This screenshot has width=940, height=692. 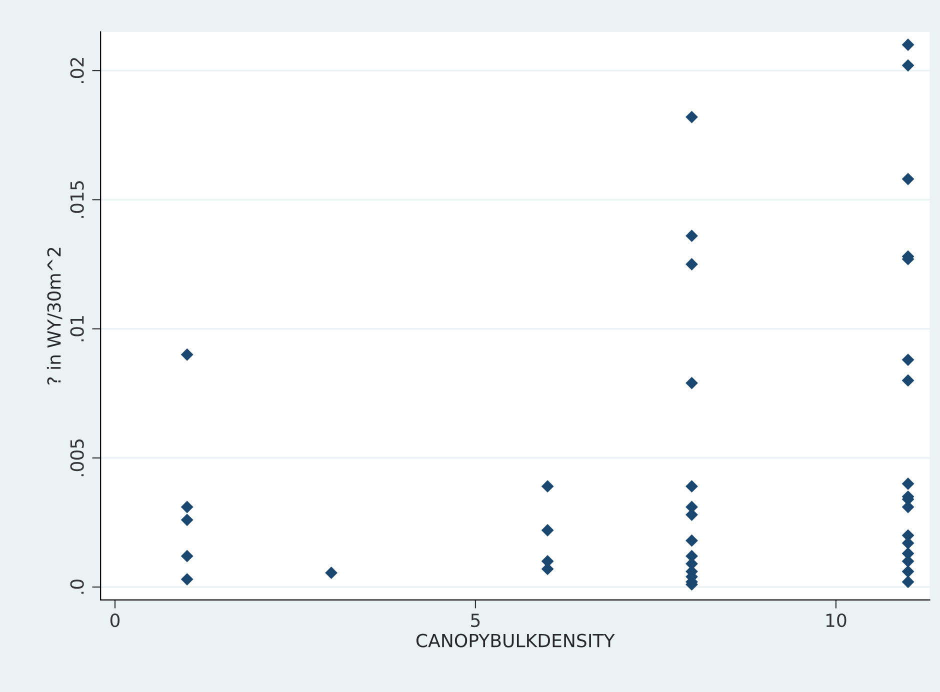 I want to click on y-axis-title: ? in WY/30m^2, so click(x=54, y=316).